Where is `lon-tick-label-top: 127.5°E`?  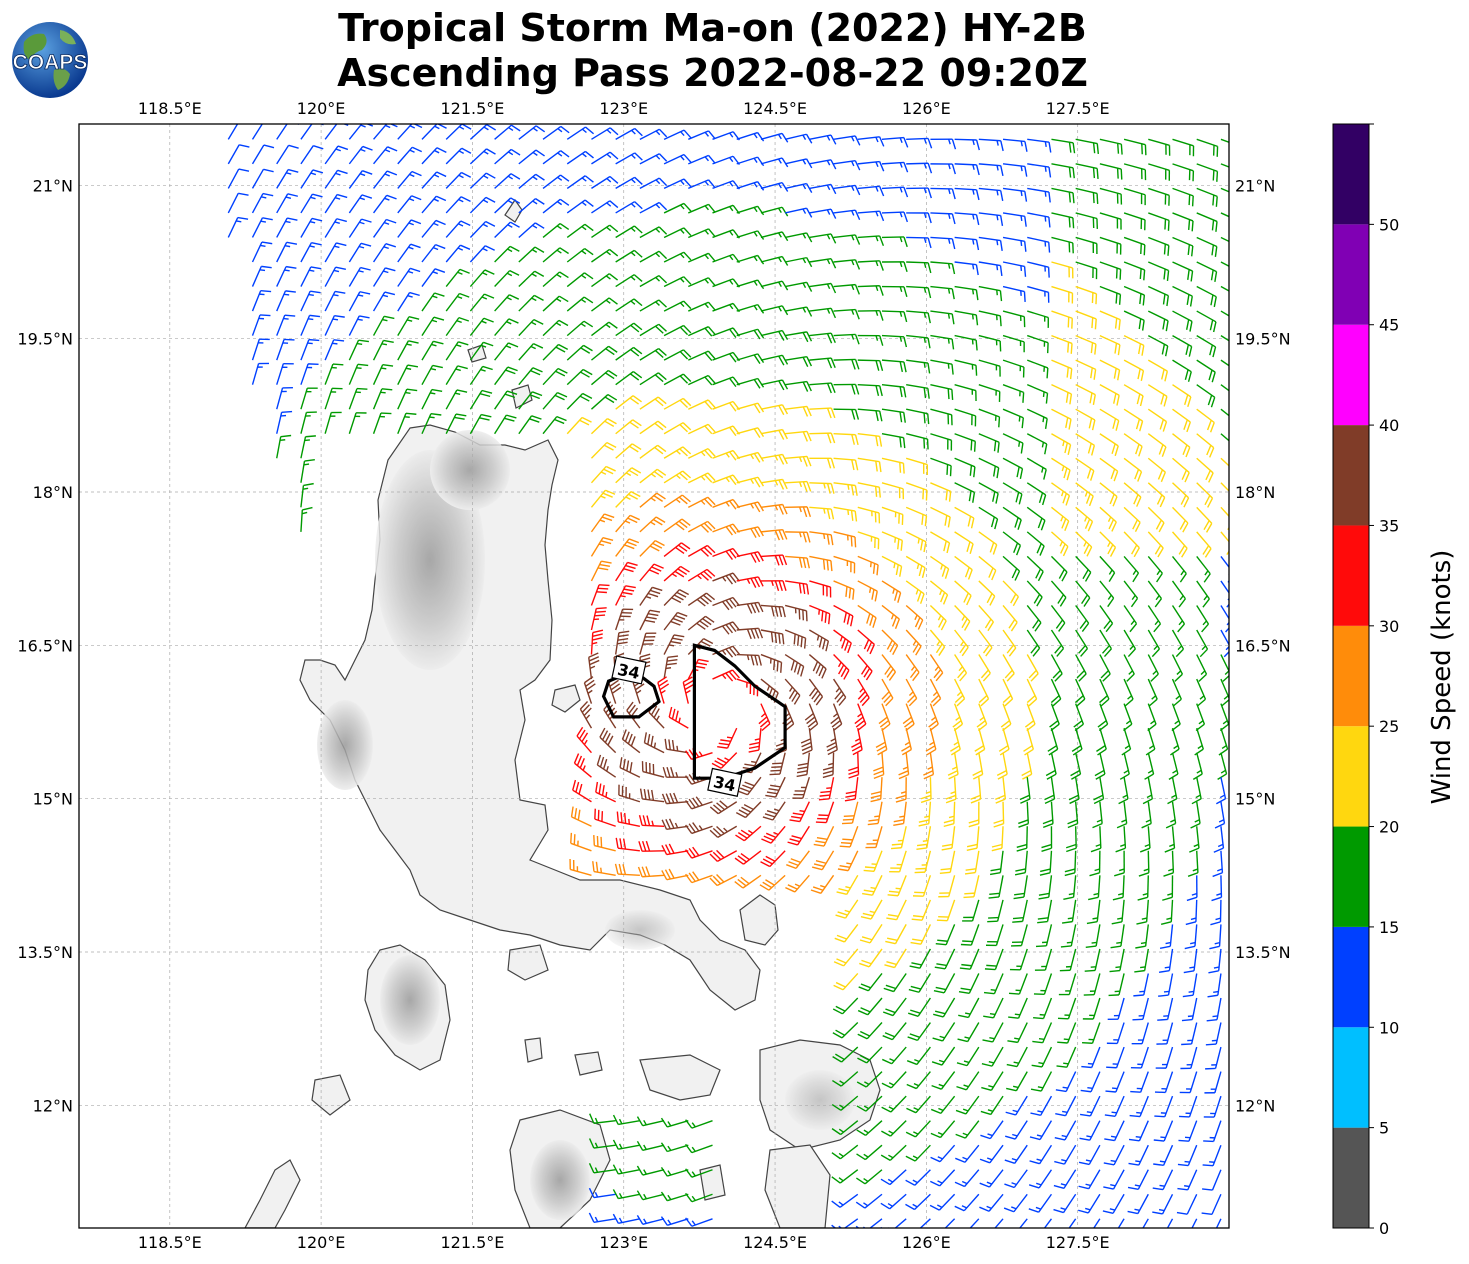 lon-tick-label-top: 127.5°E is located at coordinates (1078, 108).